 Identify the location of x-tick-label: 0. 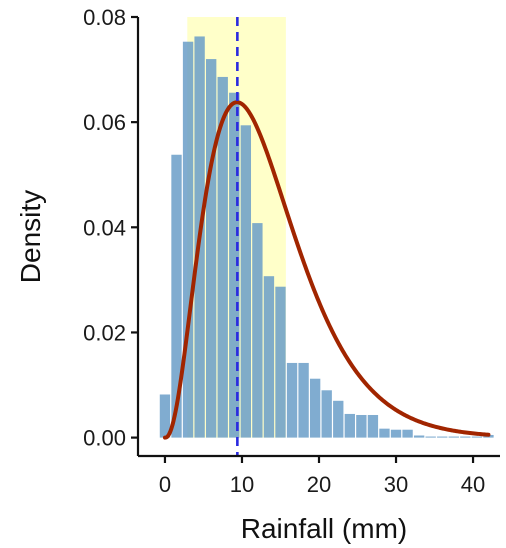
(165, 484).